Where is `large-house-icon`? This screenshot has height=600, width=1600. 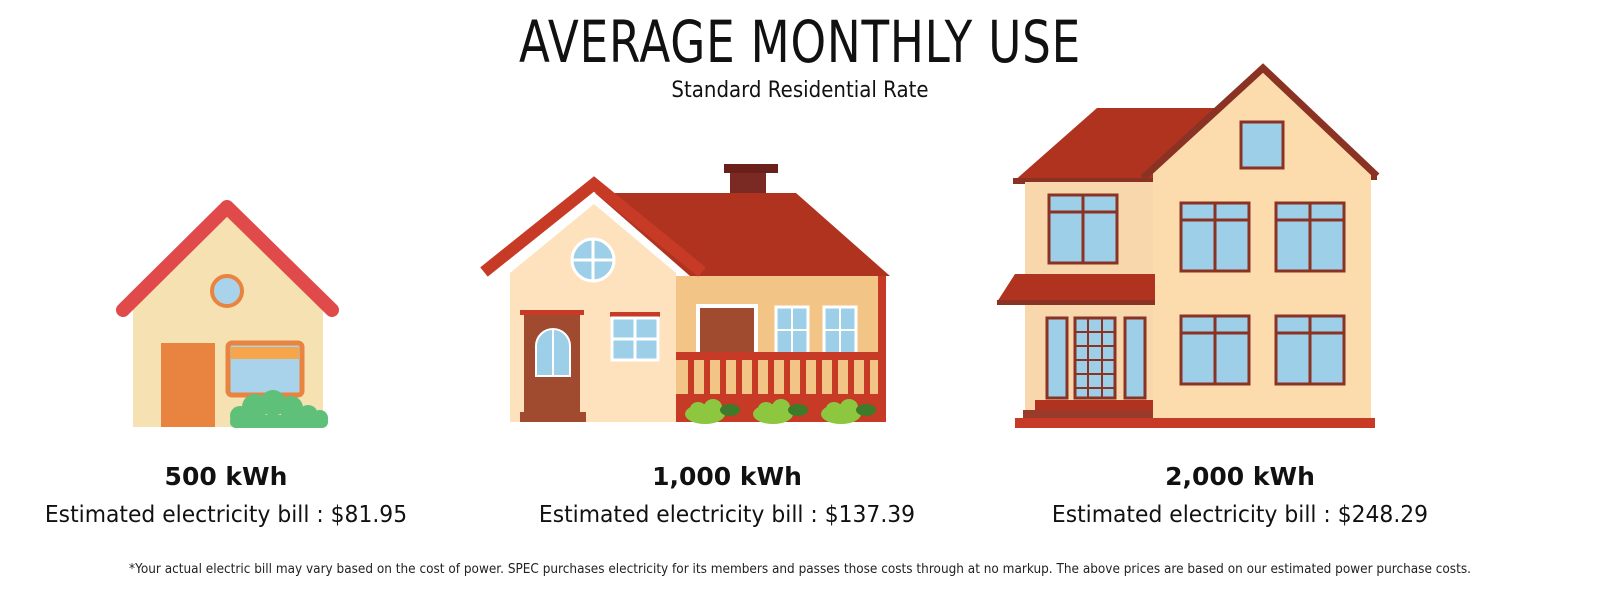 large-house-icon is located at coordinates (1188, 245).